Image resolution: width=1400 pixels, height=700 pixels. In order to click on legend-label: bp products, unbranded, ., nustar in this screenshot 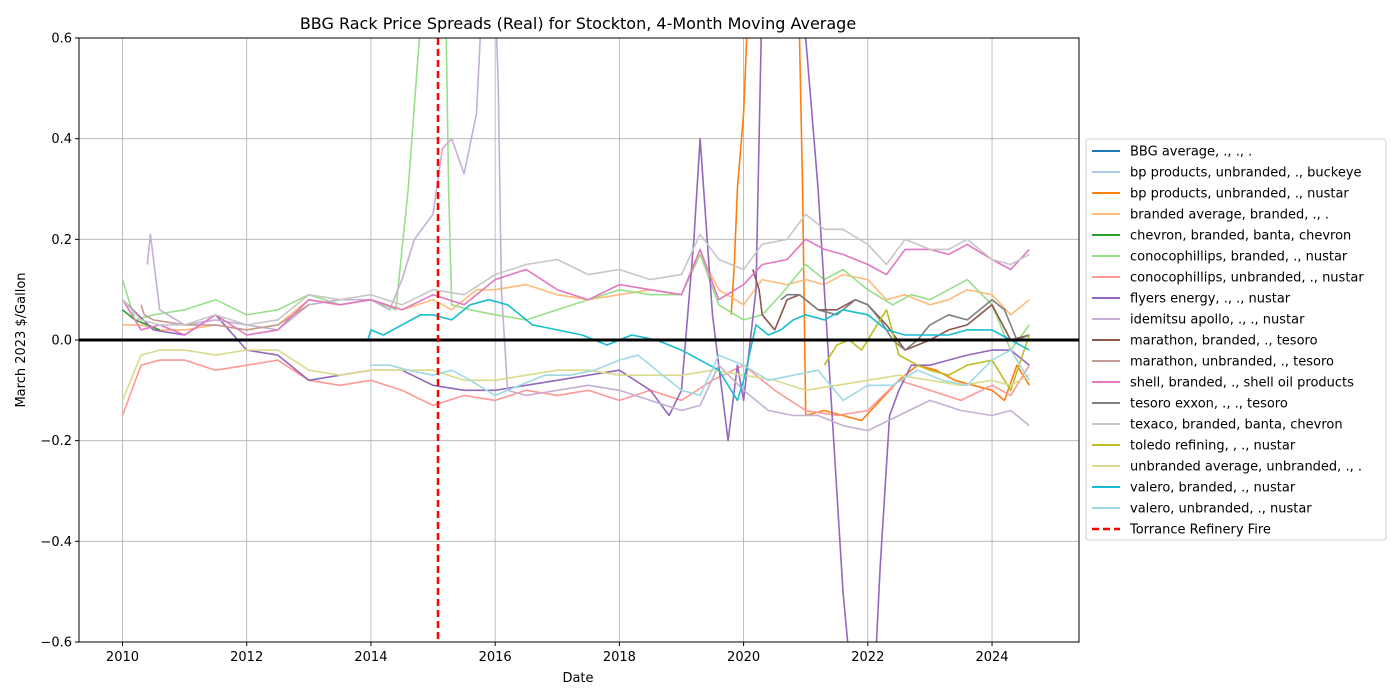, I will do `click(1239, 194)`.